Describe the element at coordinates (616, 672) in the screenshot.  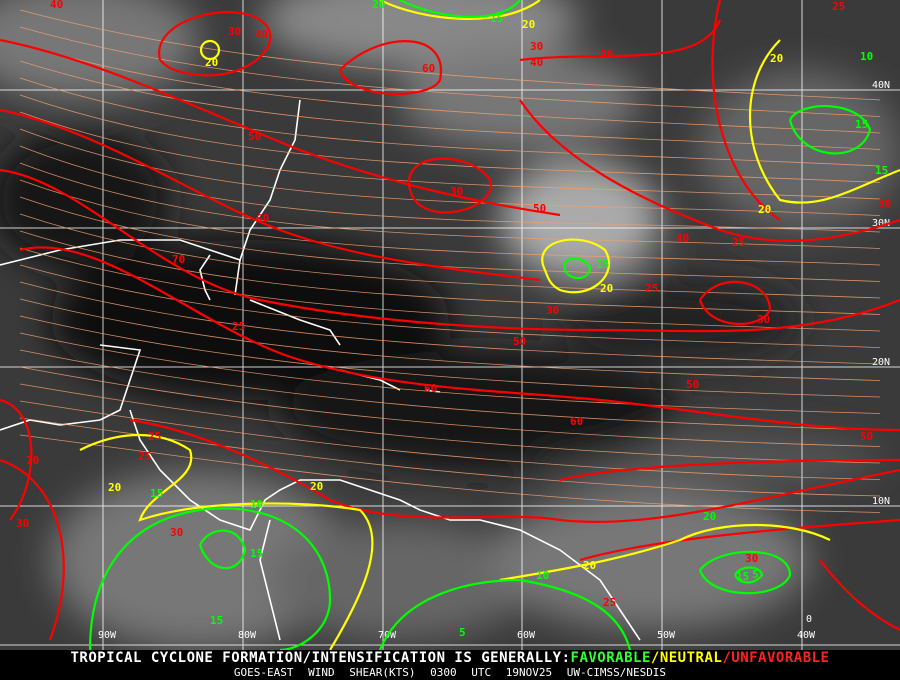
I see `product-source: UW-CIMSS/NESDIS` at that location.